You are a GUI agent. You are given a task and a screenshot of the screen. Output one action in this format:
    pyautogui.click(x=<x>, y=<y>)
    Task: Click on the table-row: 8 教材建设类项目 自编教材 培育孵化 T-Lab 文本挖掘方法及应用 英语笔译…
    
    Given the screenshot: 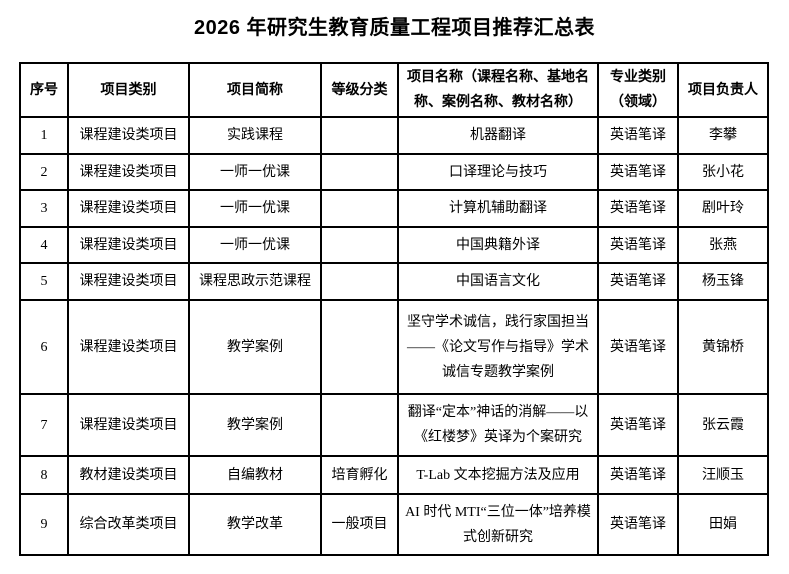 What is the action you would take?
    pyautogui.click(x=394, y=475)
    